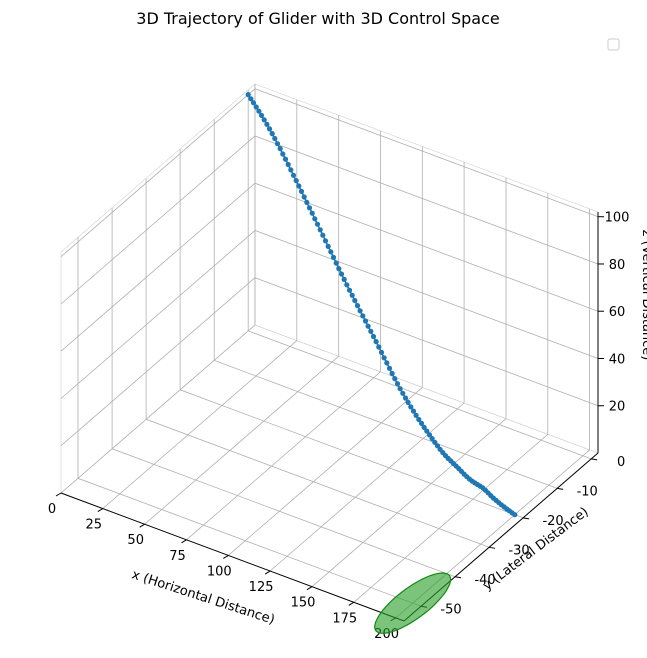  Describe the element at coordinates (613, 44) in the screenshot. I see `legend-box` at that location.